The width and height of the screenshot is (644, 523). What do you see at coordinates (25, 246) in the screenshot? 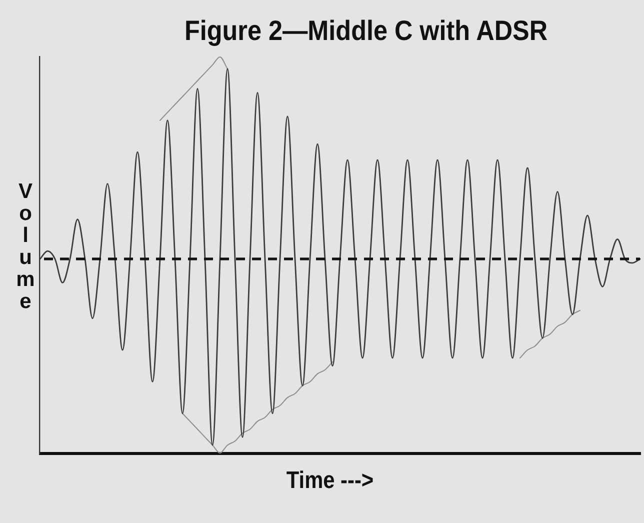
I see `y-axis-title: Volume` at bounding box center [25, 246].